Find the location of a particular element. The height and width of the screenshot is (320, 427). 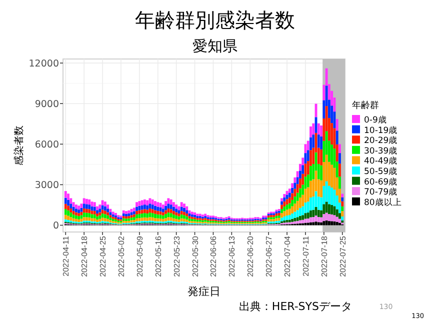

y-tick-label: 0 is located at coordinates (55, 226).